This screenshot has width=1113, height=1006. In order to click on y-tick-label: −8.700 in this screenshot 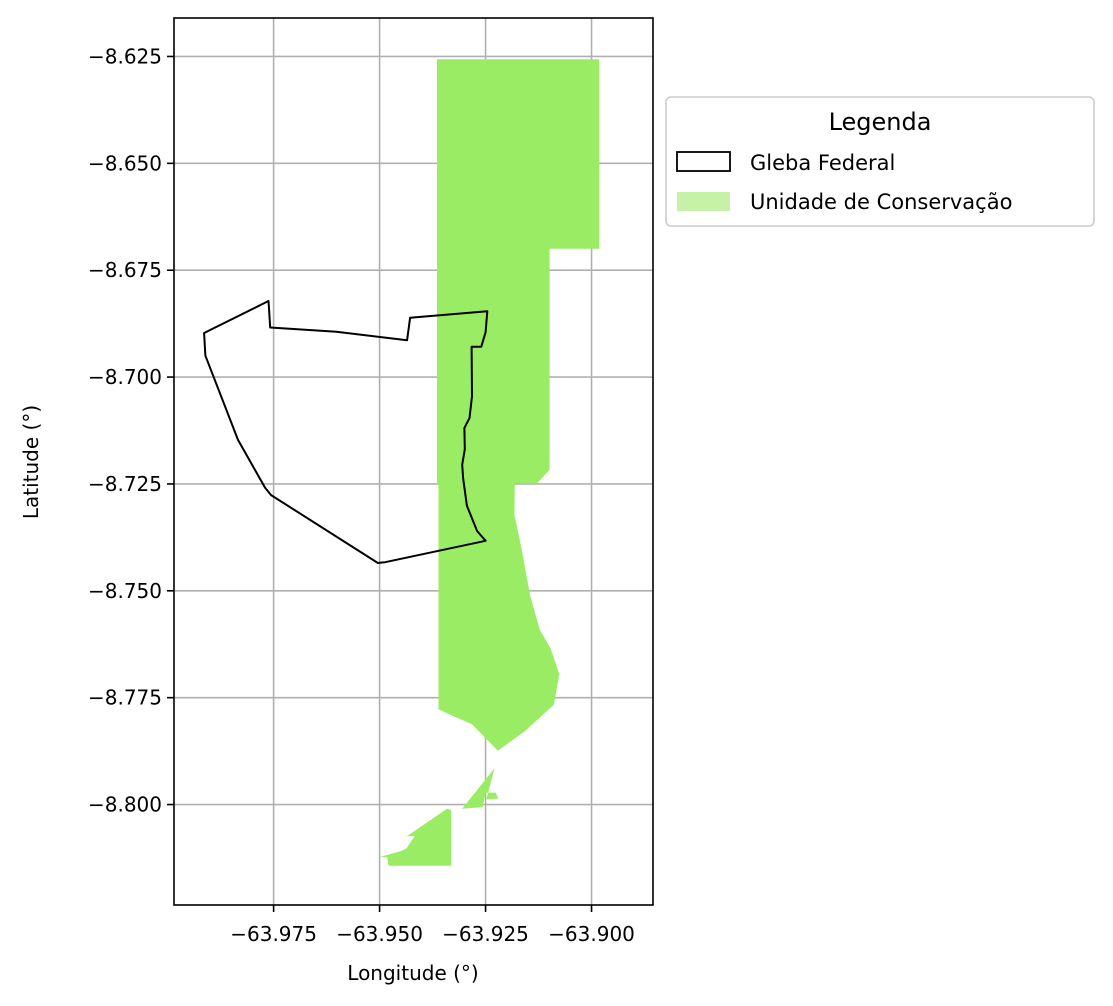, I will do `click(125, 377)`.